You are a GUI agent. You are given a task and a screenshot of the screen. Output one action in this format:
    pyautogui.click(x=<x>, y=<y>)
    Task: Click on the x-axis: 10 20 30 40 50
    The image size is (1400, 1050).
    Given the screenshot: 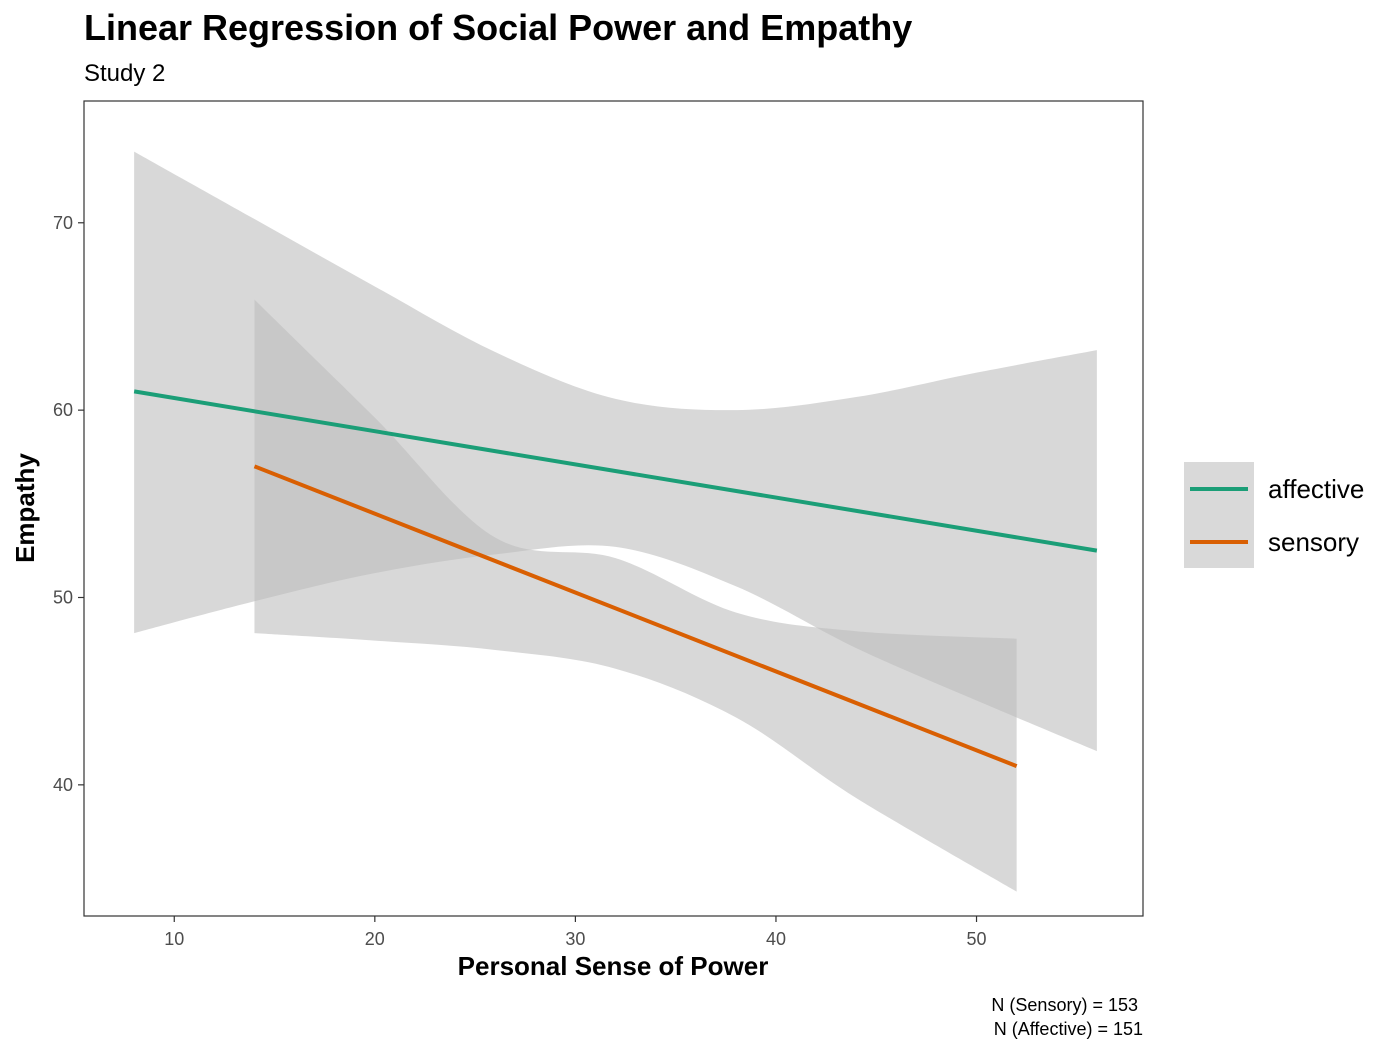 What is the action you would take?
    pyautogui.click(x=575, y=932)
    